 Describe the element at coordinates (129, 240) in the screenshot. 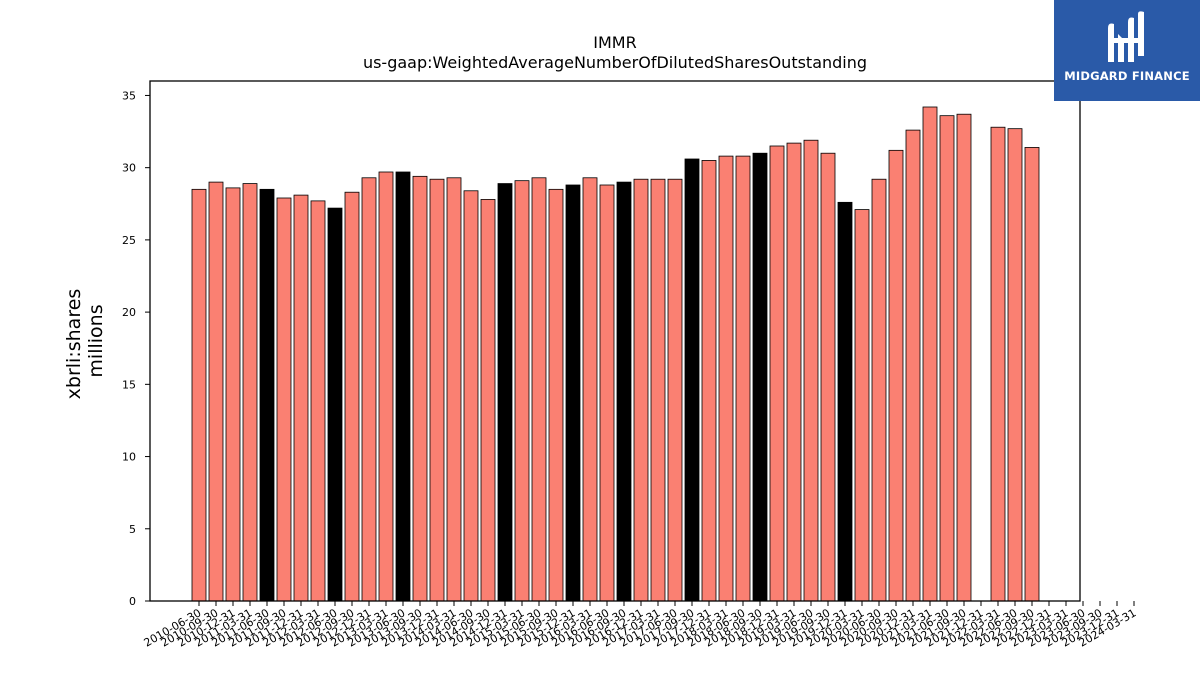

I see `y-tick-label: 25` at that location.